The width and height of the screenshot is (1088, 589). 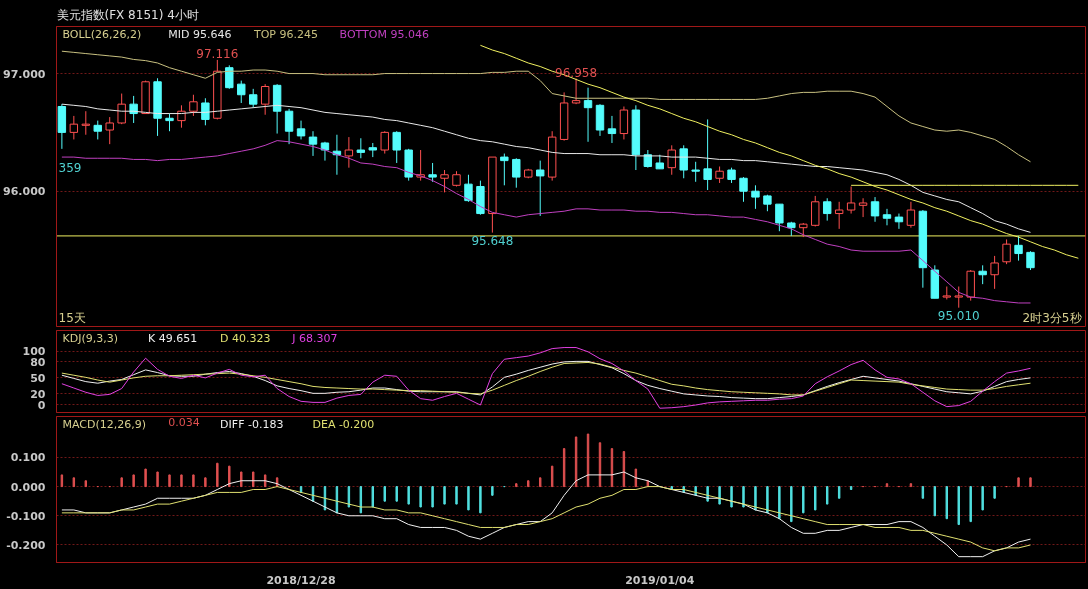 What do you see at coordinates (90, 338) in the screenshot?
I see `legend-title: KDJ(9,3,3)` at bounding box center [90, 338].